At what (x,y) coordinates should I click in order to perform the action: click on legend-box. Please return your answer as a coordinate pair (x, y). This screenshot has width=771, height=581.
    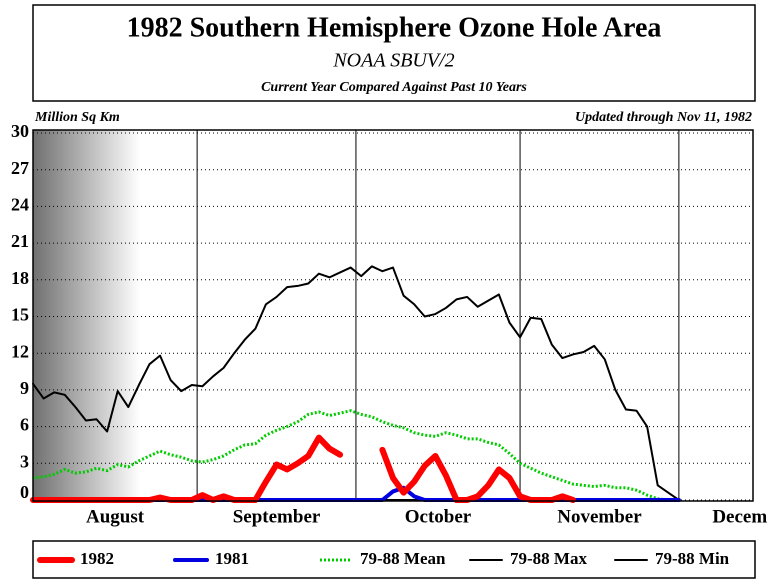
    Looking at the image, I should click on (394, 559).